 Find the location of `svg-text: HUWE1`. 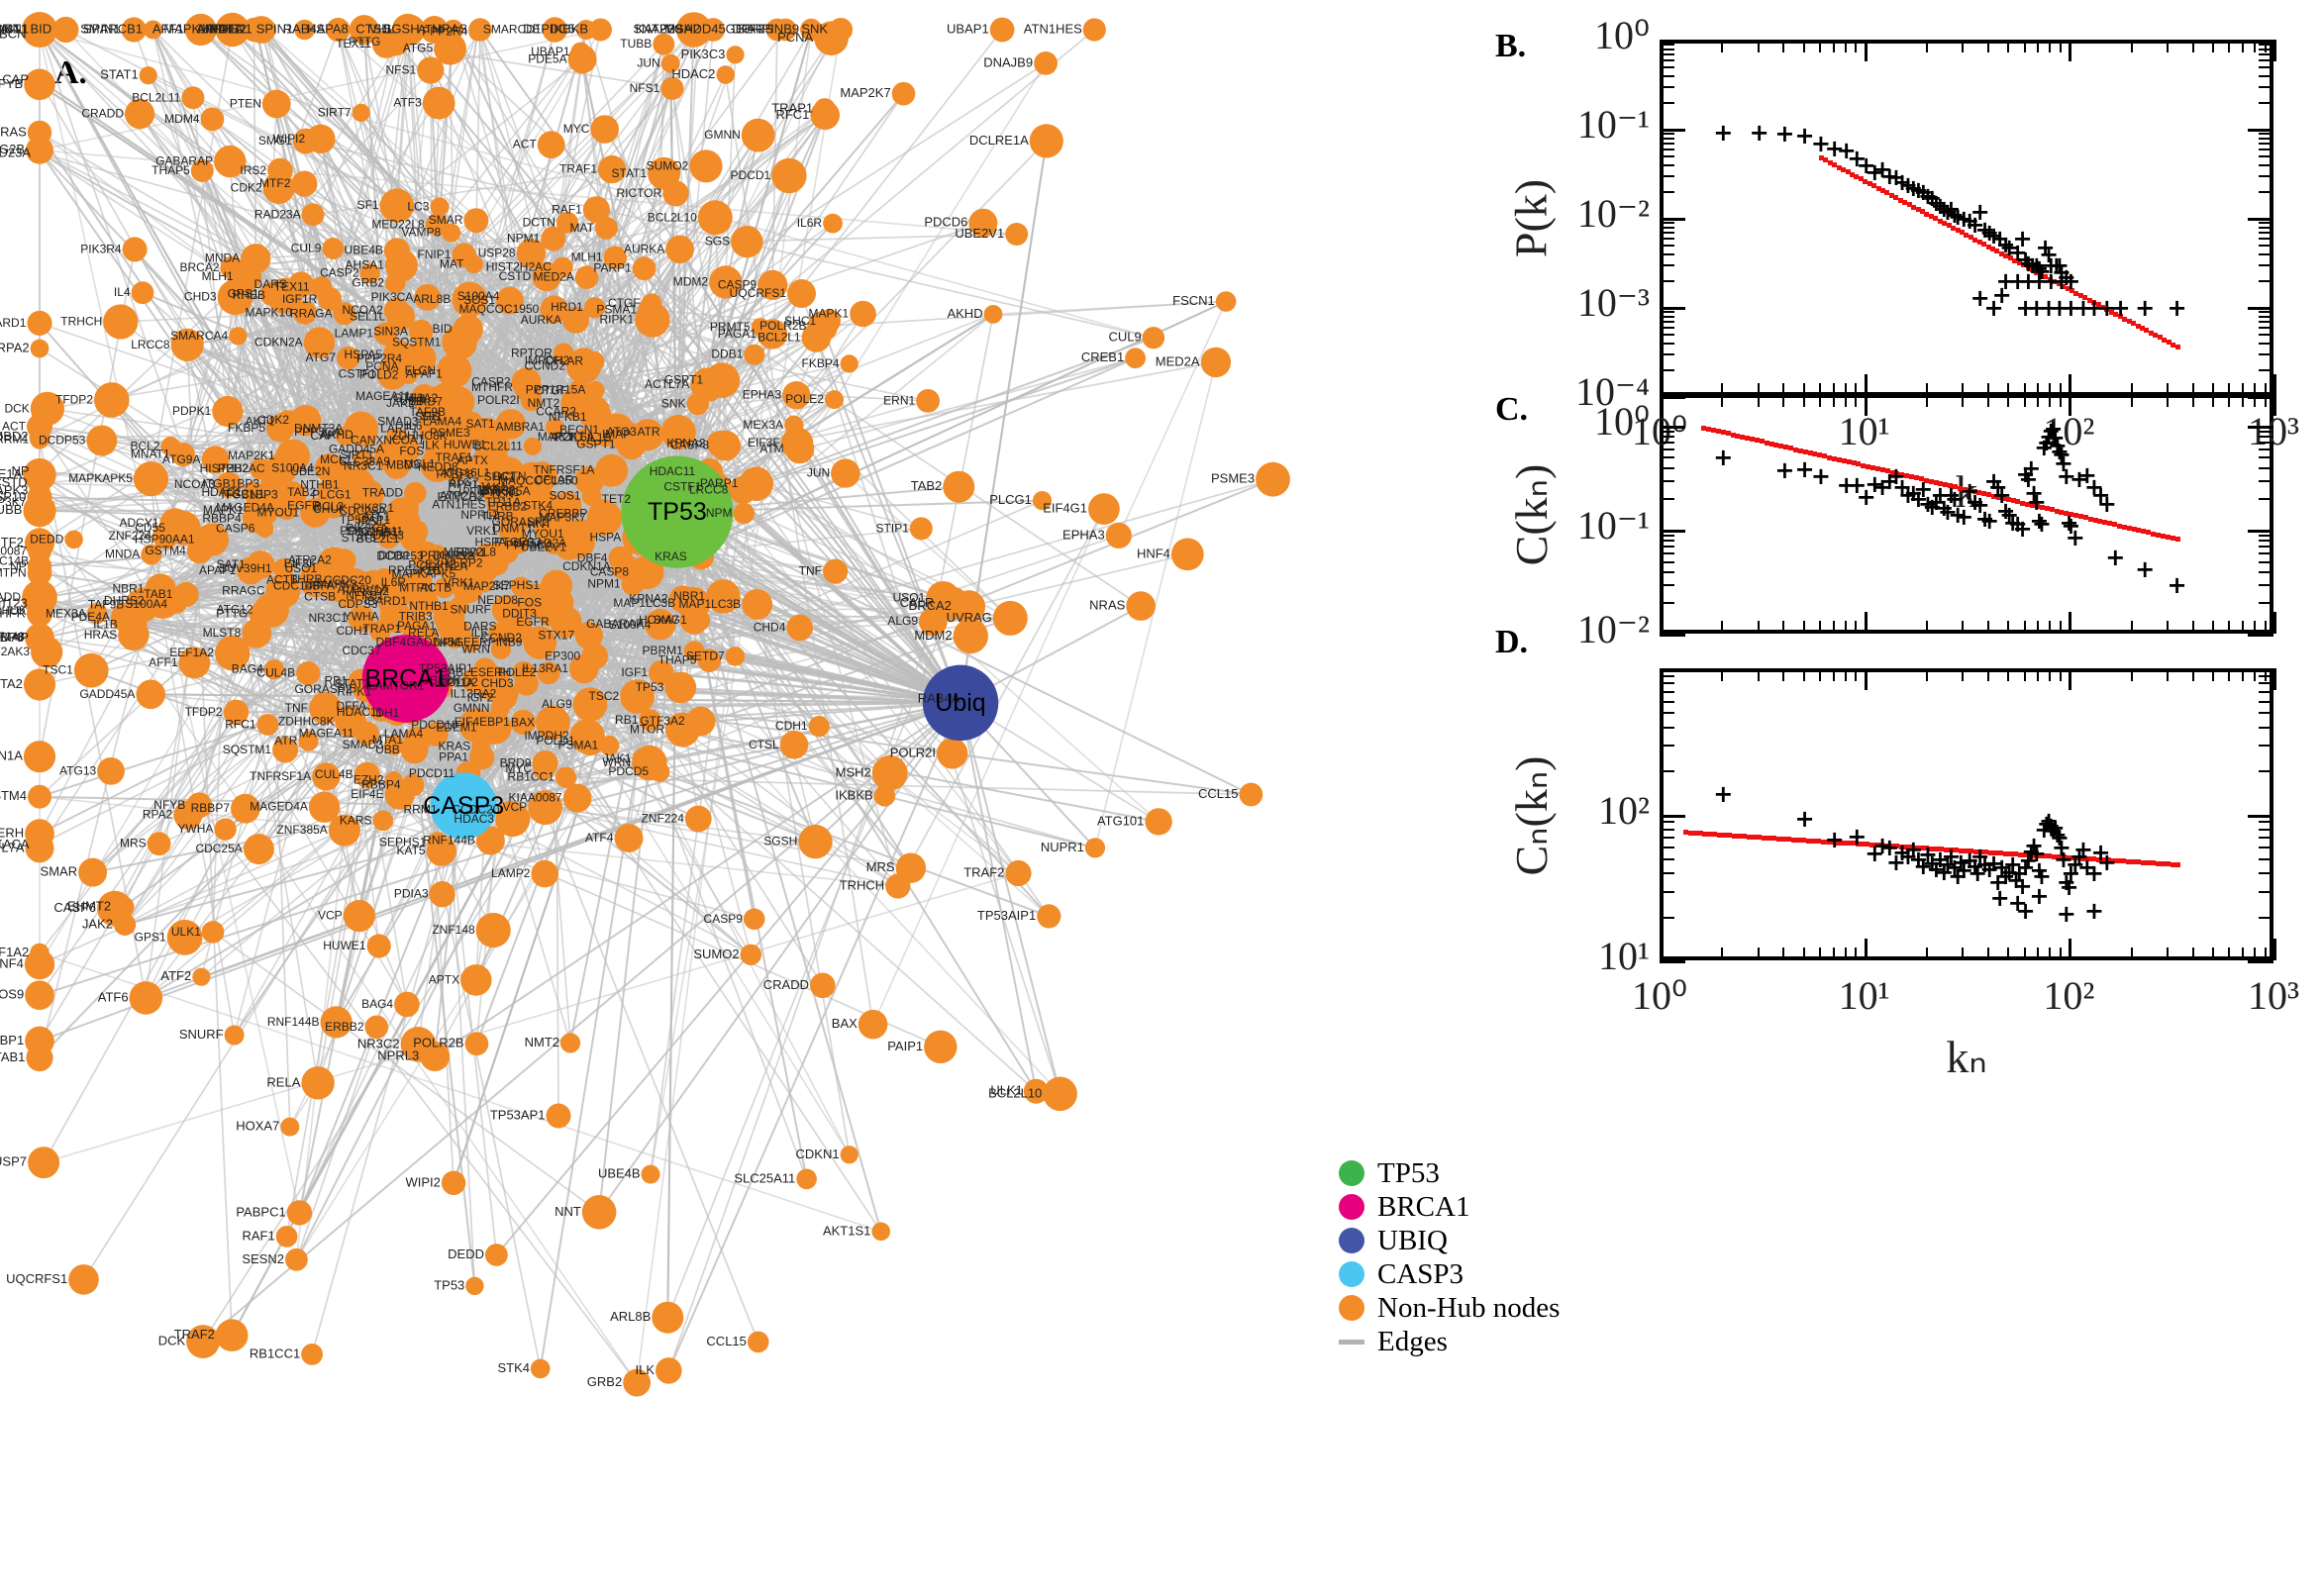

svg-text: HUWE1 is located at coordinates (345, 945).